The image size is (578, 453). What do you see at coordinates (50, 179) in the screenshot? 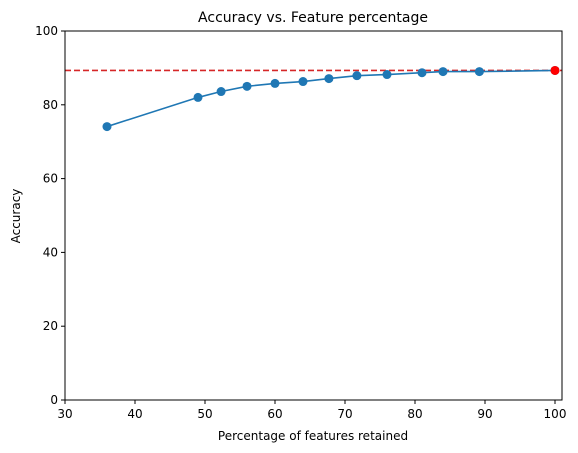
I see `y-tick-label: 60` at bounding box center [50, 179].